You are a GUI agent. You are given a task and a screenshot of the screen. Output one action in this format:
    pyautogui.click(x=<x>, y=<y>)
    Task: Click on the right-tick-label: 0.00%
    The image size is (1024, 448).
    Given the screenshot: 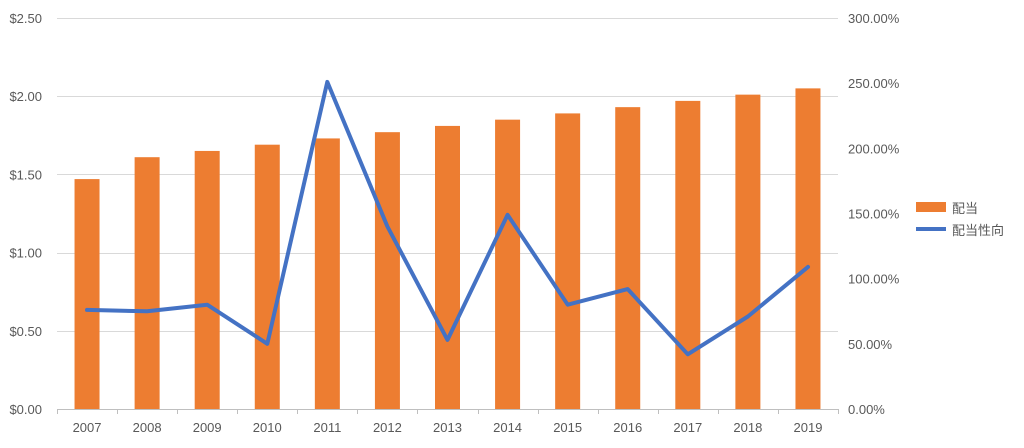 What is the action you would take?
    pyautogui.click(x=866, y=409)
    